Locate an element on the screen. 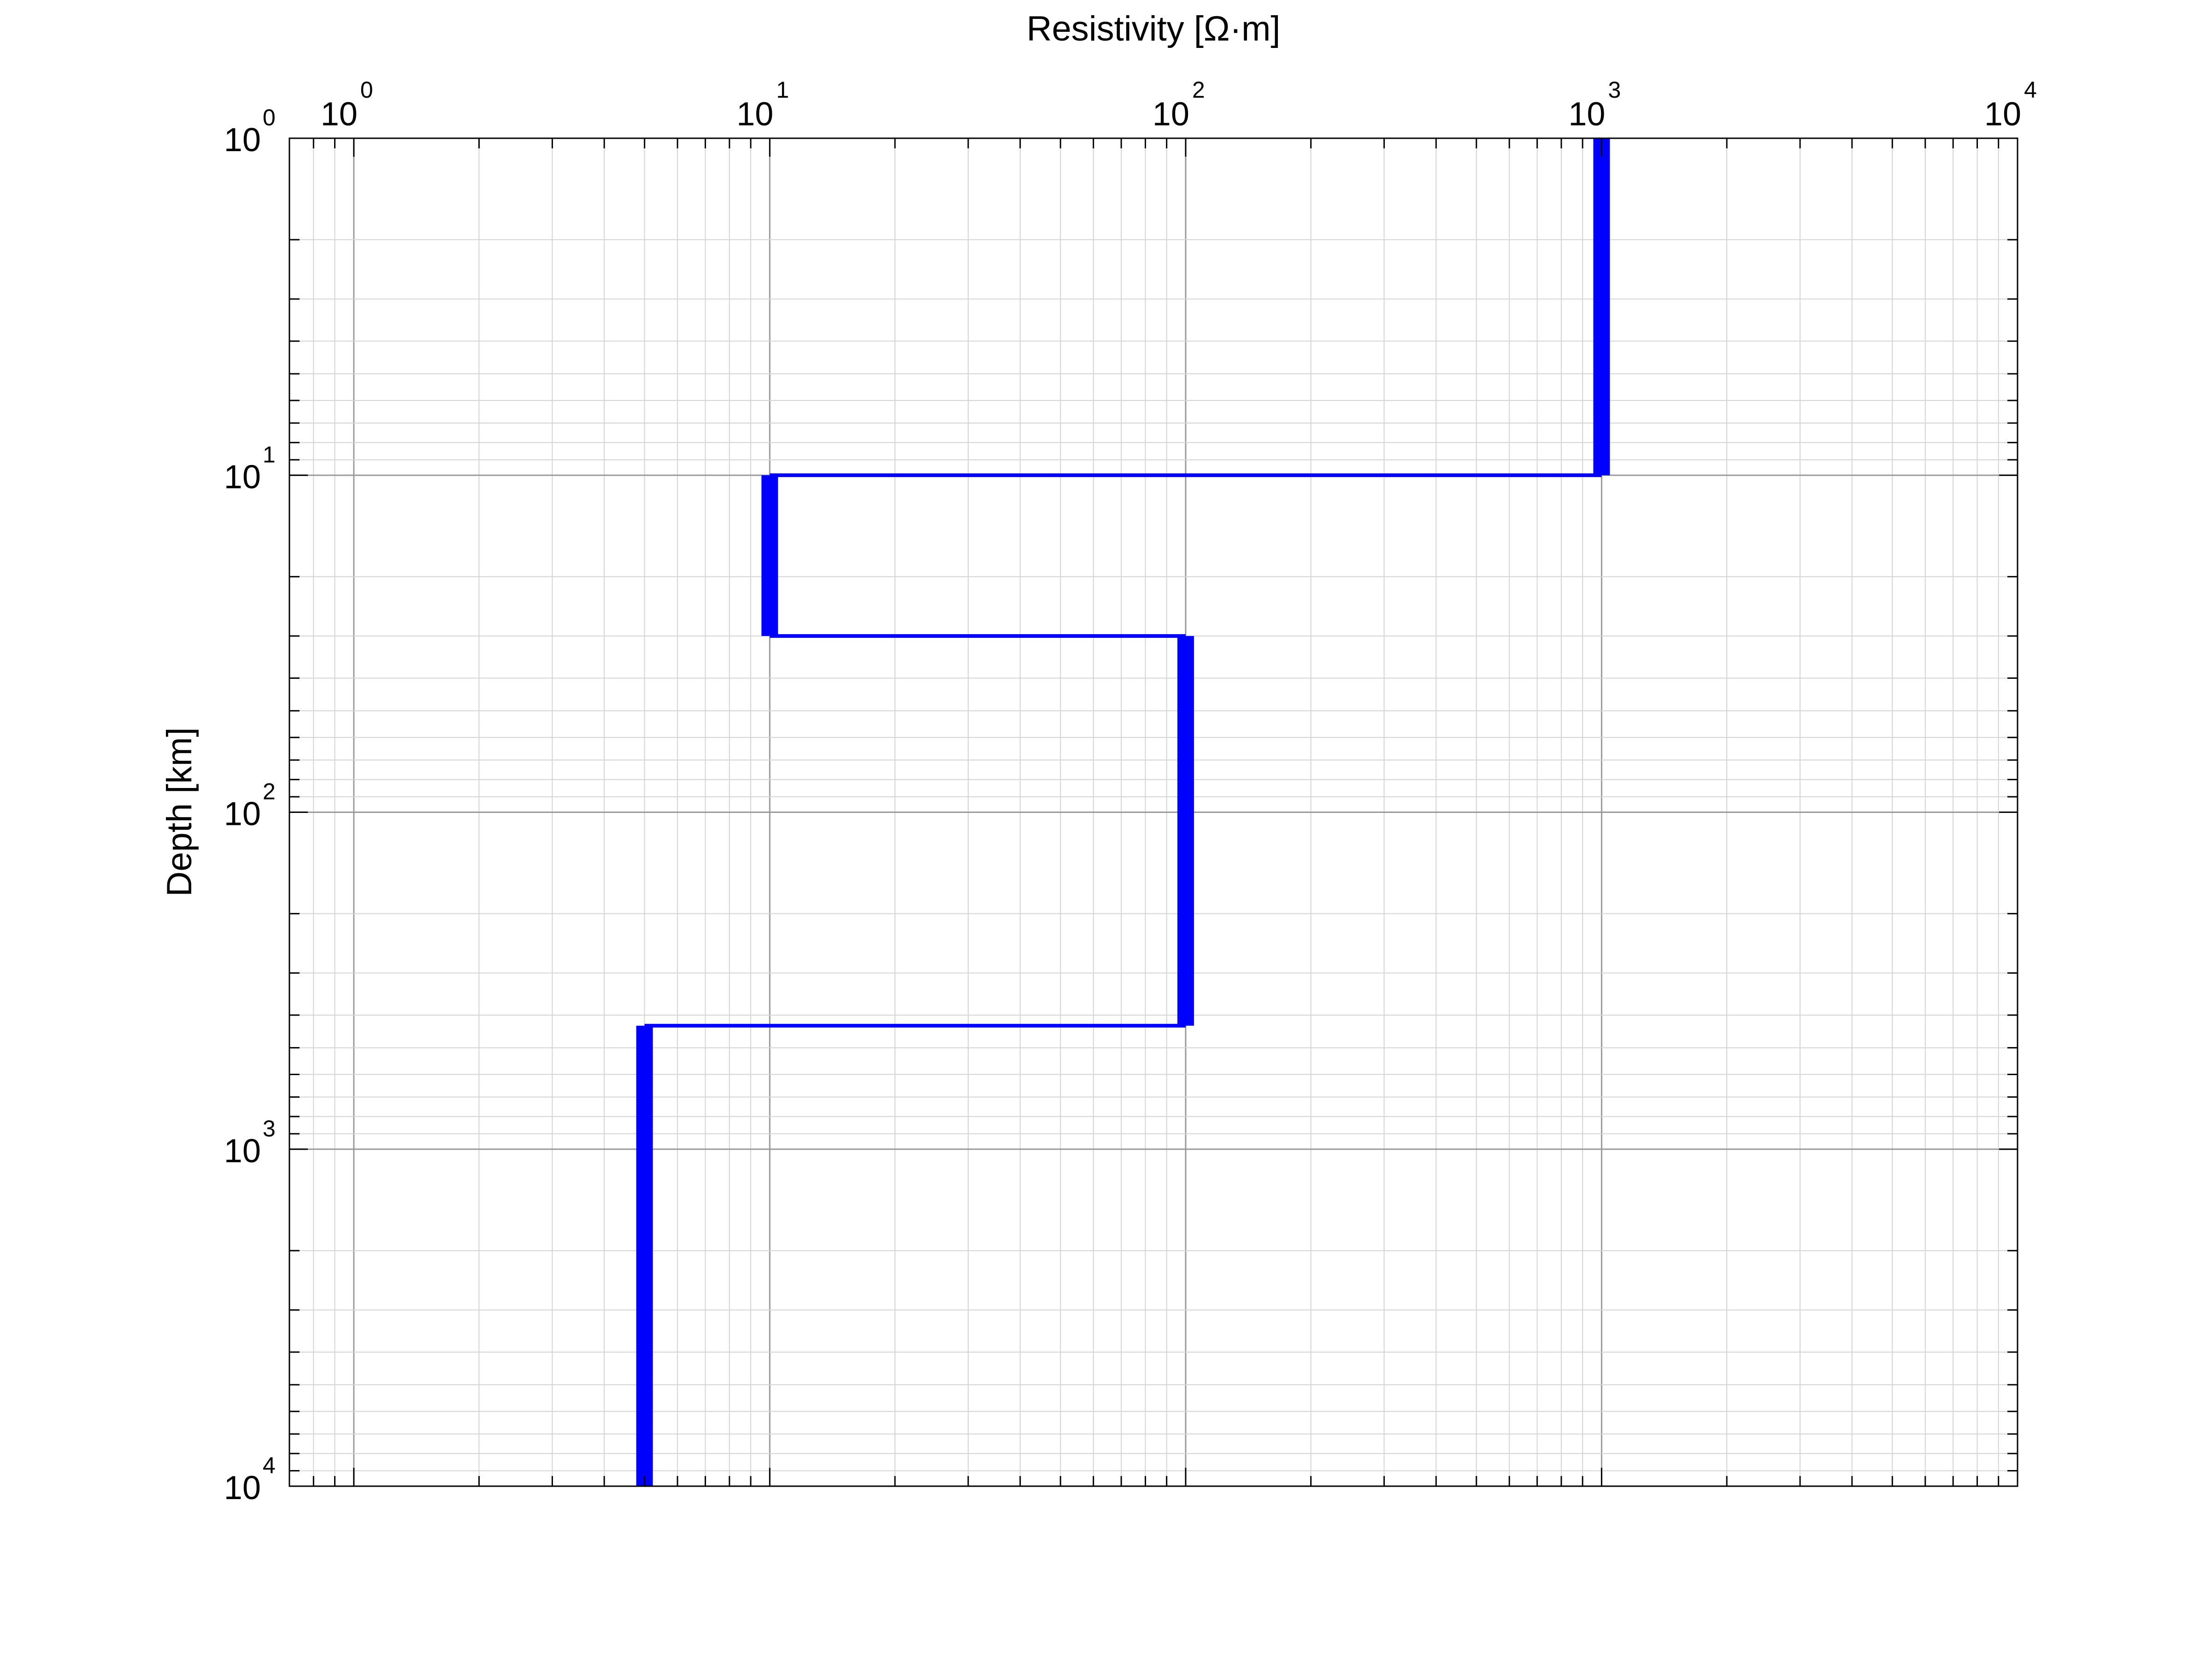 The width and height of the screenshot is (2212, 1659). y-tick-label-exponent: 2 is located at coordinates (269, 792).